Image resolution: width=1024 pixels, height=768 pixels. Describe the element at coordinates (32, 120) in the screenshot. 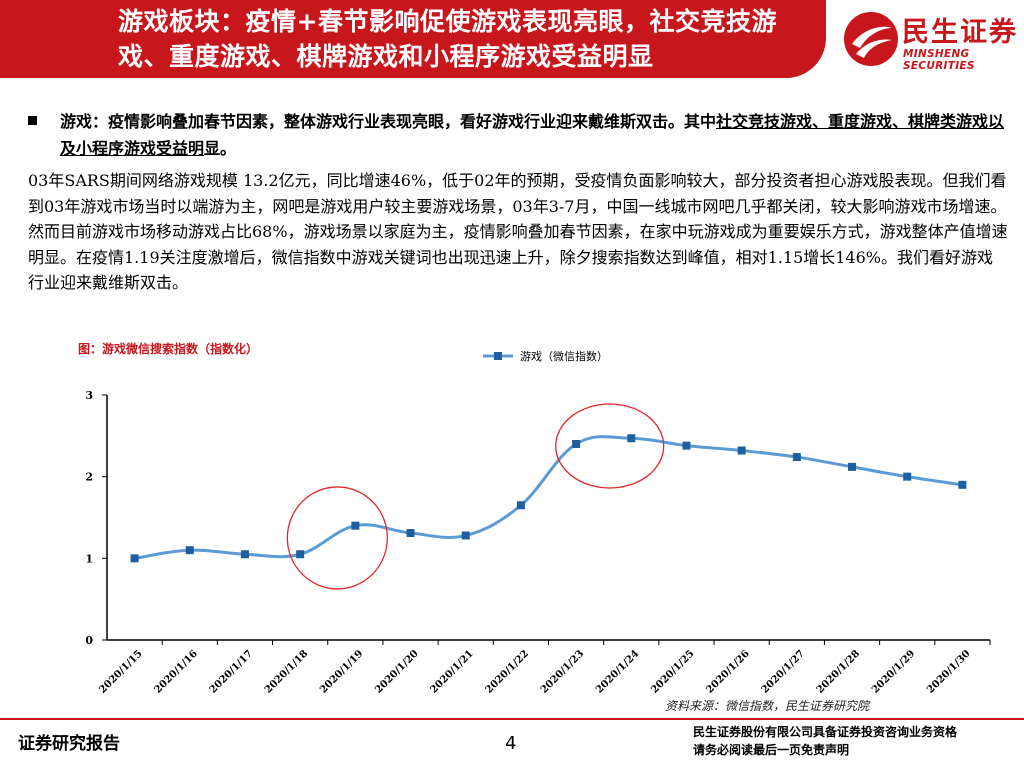

I see `bullet-square-icon` at that location.